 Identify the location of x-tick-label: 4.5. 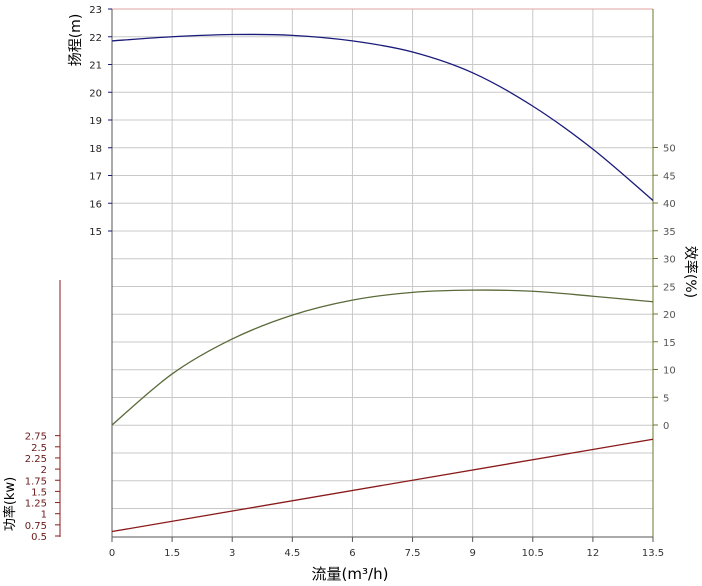
(292, 553).